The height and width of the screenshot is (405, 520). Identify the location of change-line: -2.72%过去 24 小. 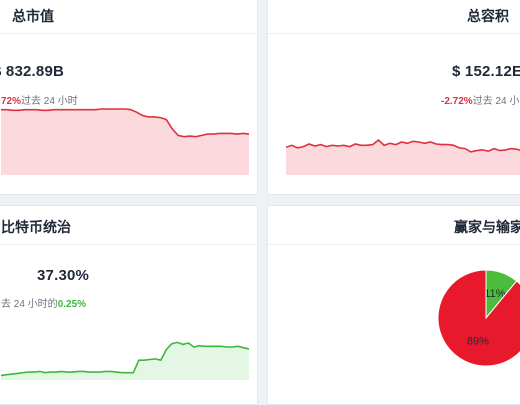
(480, 99).